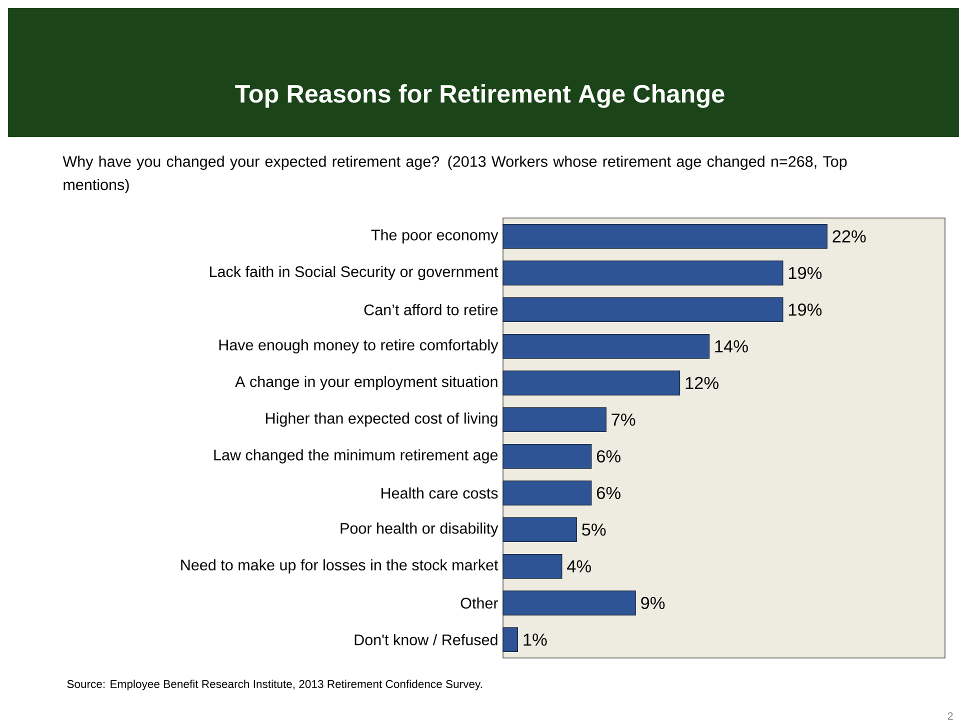 The width and height of the screenshot is (959, 728). Describe the element at coordinates (419, 529) in the screenshot. I see `y-tick-label: Poor health or disability` at that location.